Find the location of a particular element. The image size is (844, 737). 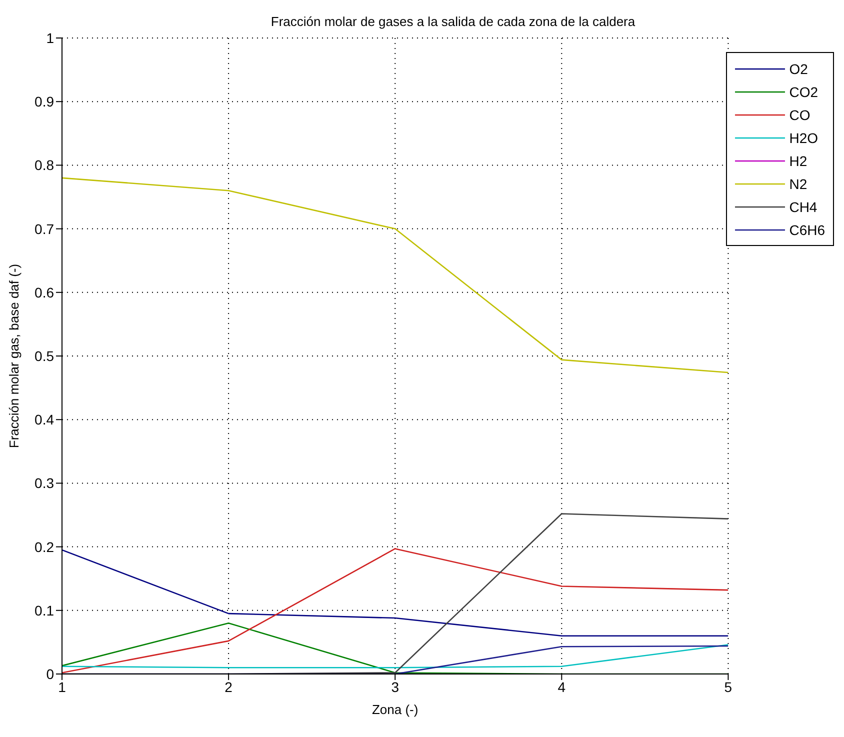

x-tick-label: 1 is located at coordinates (62, 686).